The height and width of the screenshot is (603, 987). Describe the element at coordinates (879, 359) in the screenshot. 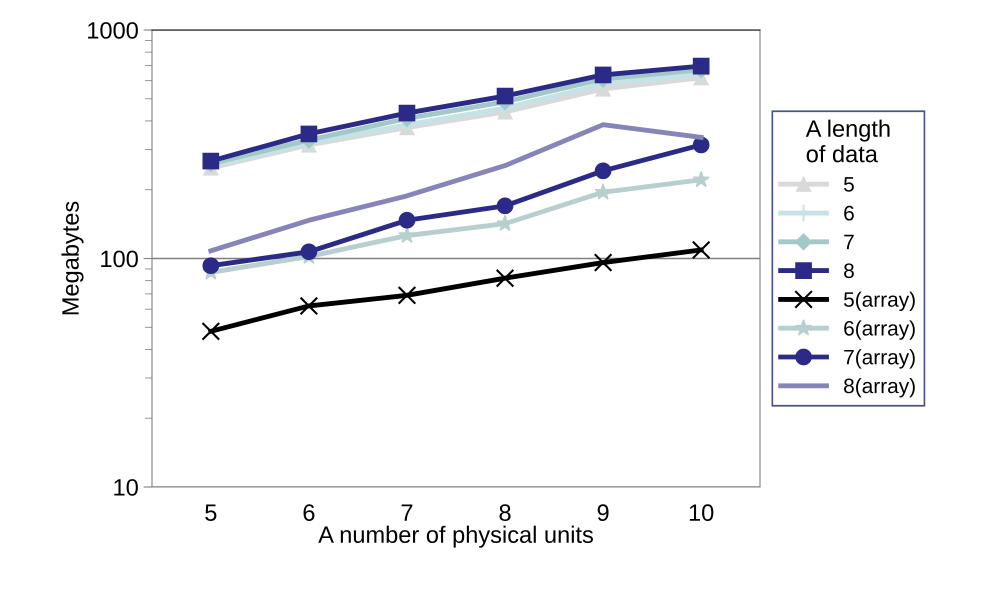

I see `legend-label: 7(array)` at that location.